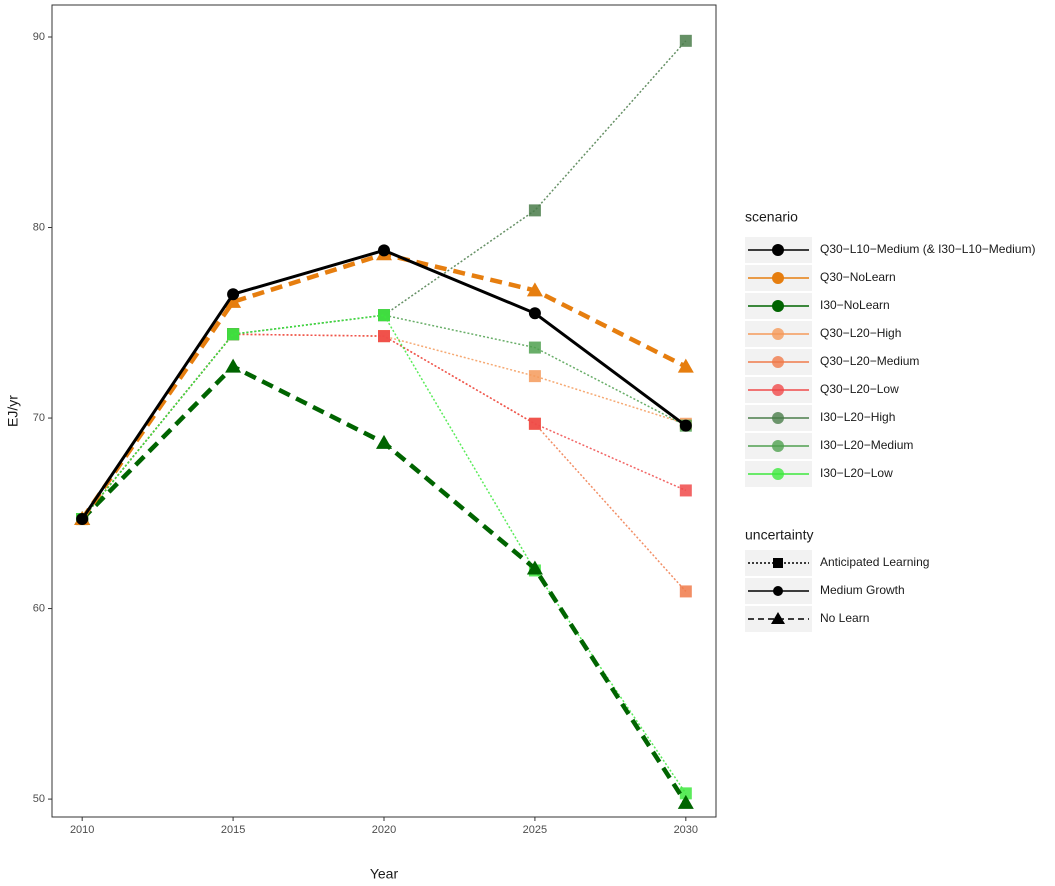  I want to click on legend-label: No Learn, so click(844, 618).